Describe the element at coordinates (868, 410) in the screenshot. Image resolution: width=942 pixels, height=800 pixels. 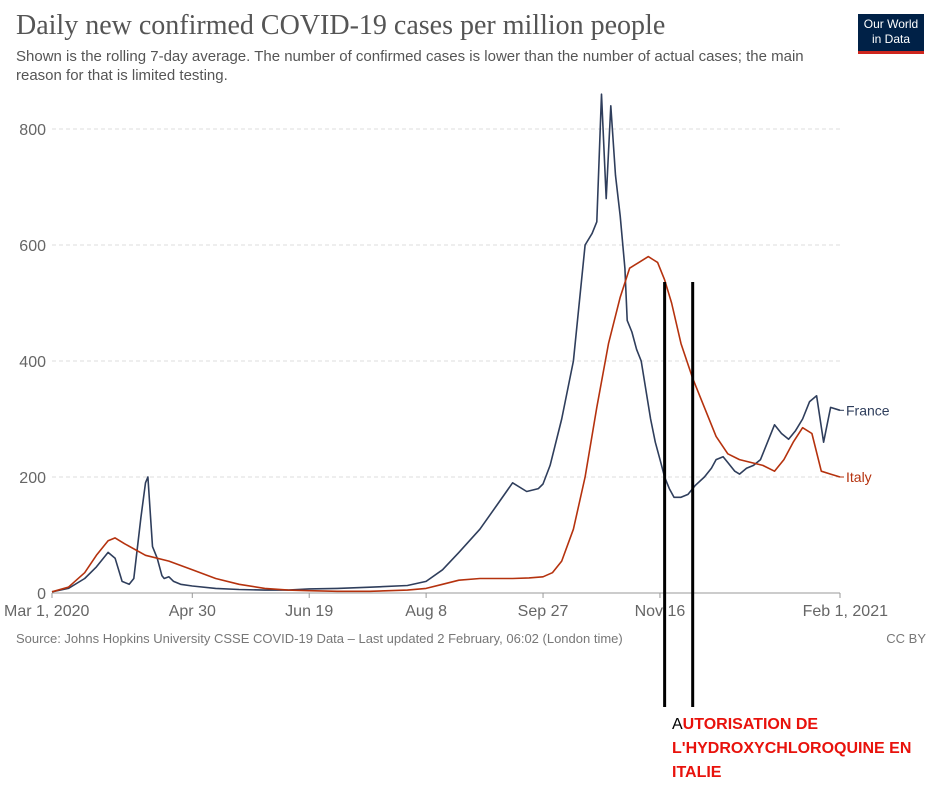
I see `series-label-france: France` at that location.